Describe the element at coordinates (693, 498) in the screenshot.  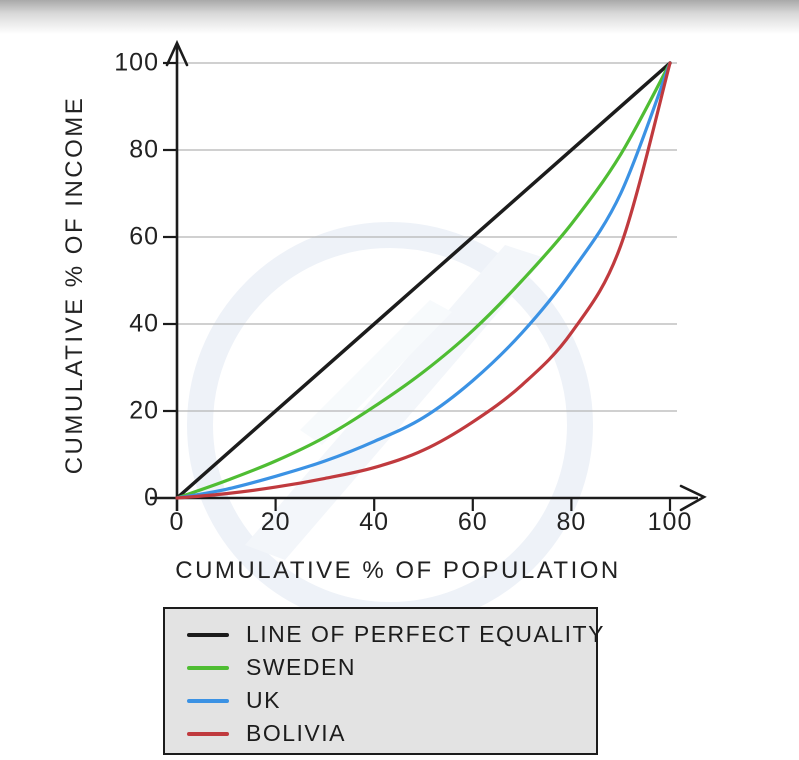
I see `x-axis-arrowhead` at that location.